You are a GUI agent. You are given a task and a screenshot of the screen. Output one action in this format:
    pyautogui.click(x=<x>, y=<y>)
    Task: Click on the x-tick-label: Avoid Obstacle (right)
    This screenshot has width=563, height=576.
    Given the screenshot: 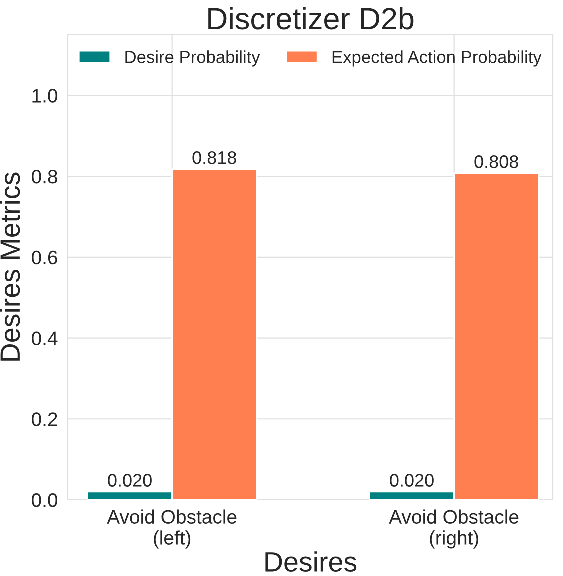 What is the action you would take?
    pyautogui.click(x=454, y=529)
    